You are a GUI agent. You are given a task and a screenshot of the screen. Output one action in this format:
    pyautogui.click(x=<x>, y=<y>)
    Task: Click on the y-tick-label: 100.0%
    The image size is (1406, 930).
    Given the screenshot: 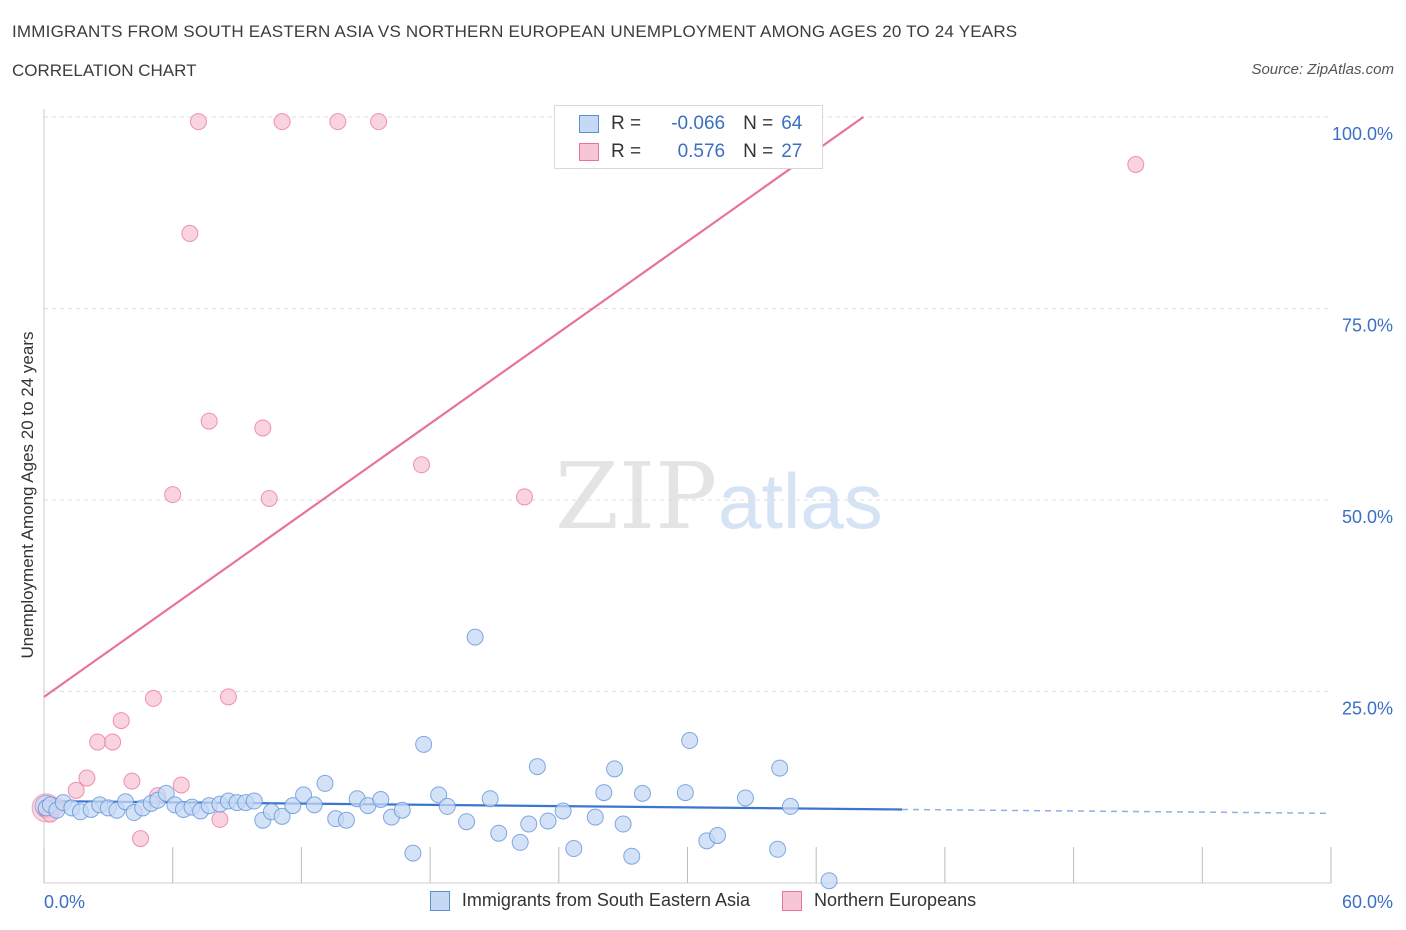 What is the action you would take?
    pyautogui.click(x=1362, y=134)
    